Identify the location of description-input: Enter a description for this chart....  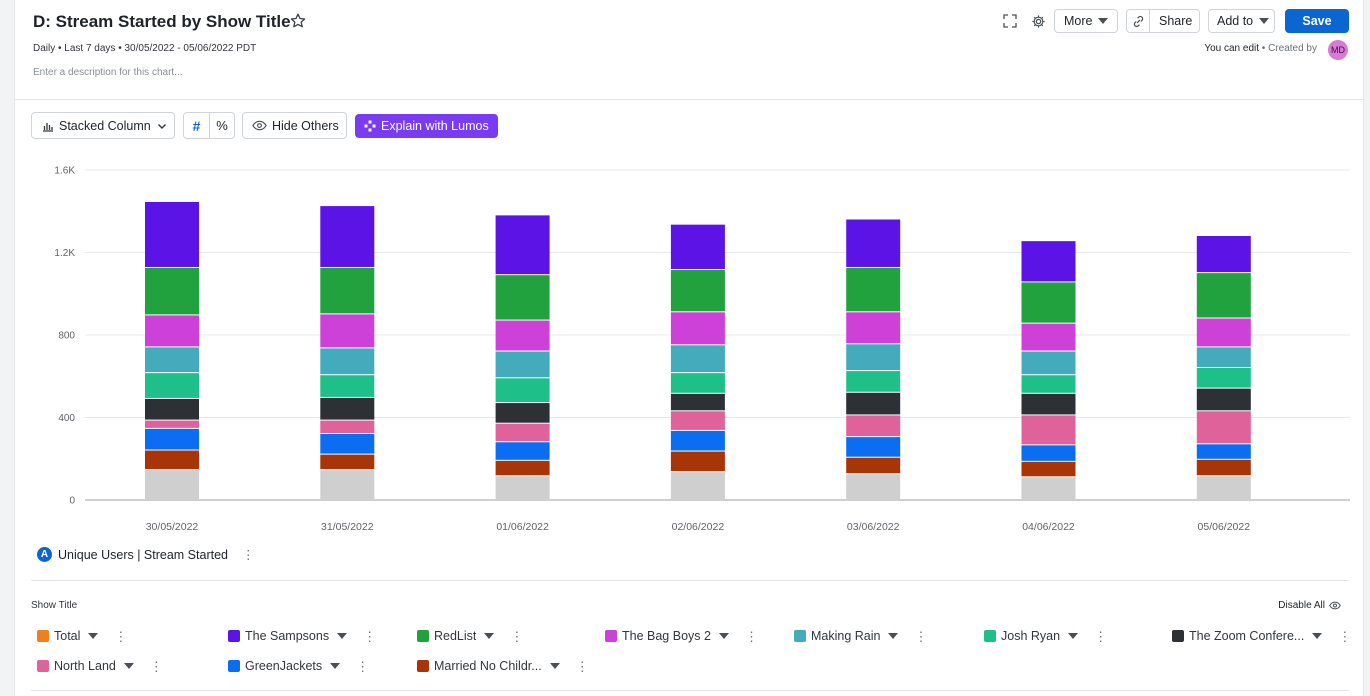
(108, 72).